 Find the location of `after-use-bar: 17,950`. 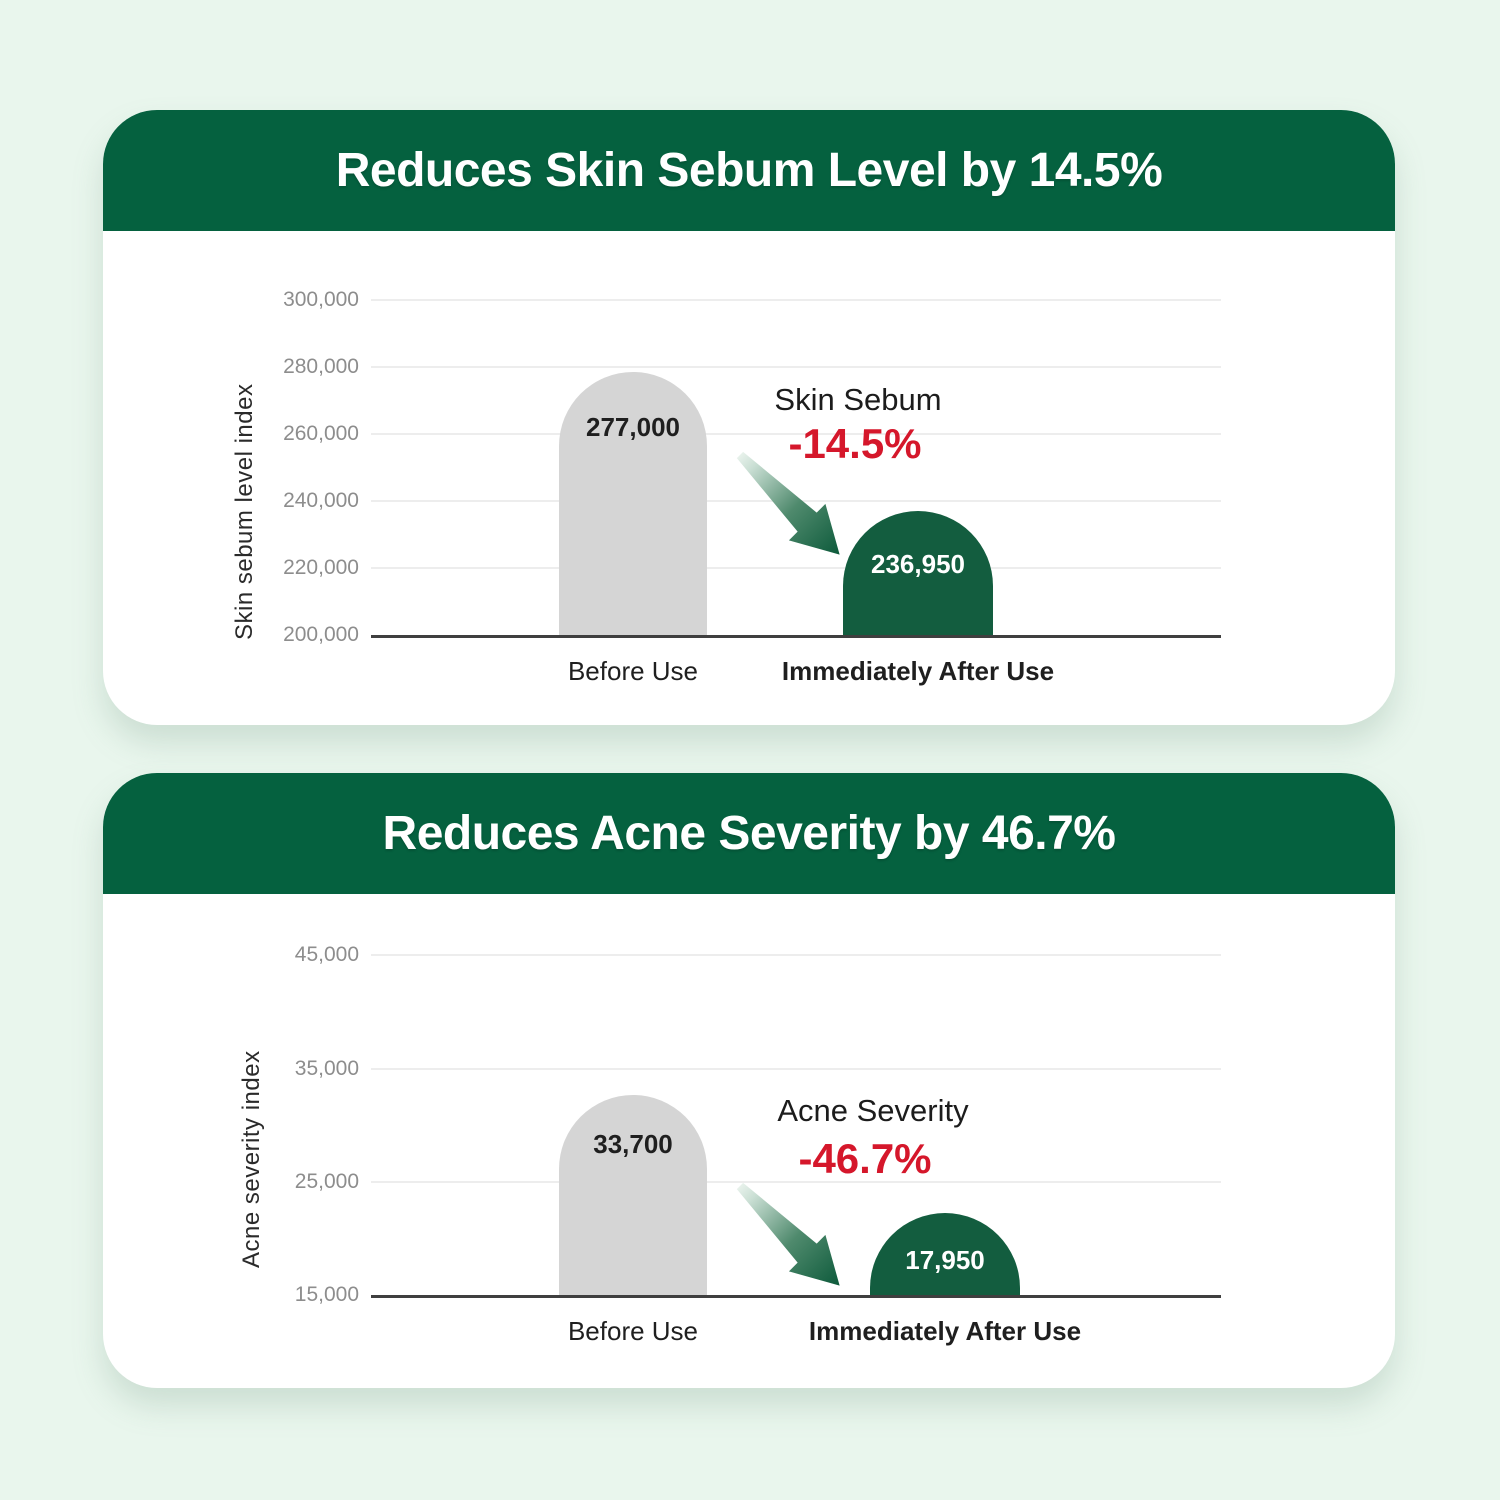

after-use-bar: 17,950 is located at coordinates (945, 1254).